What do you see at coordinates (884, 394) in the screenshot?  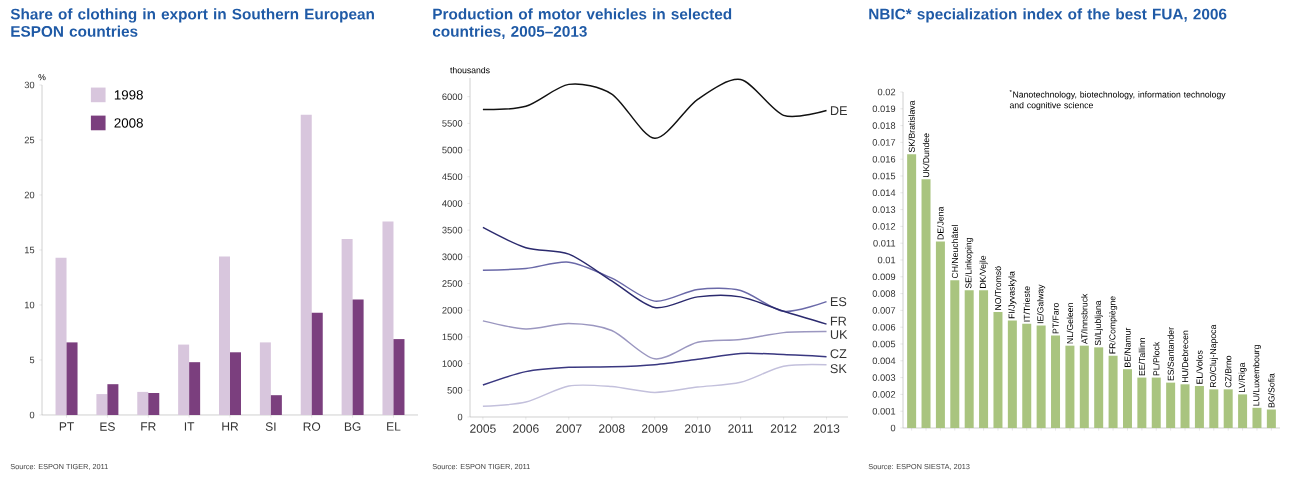 I see `y-tick-label: 0.002` at bounding box center [884, 394].